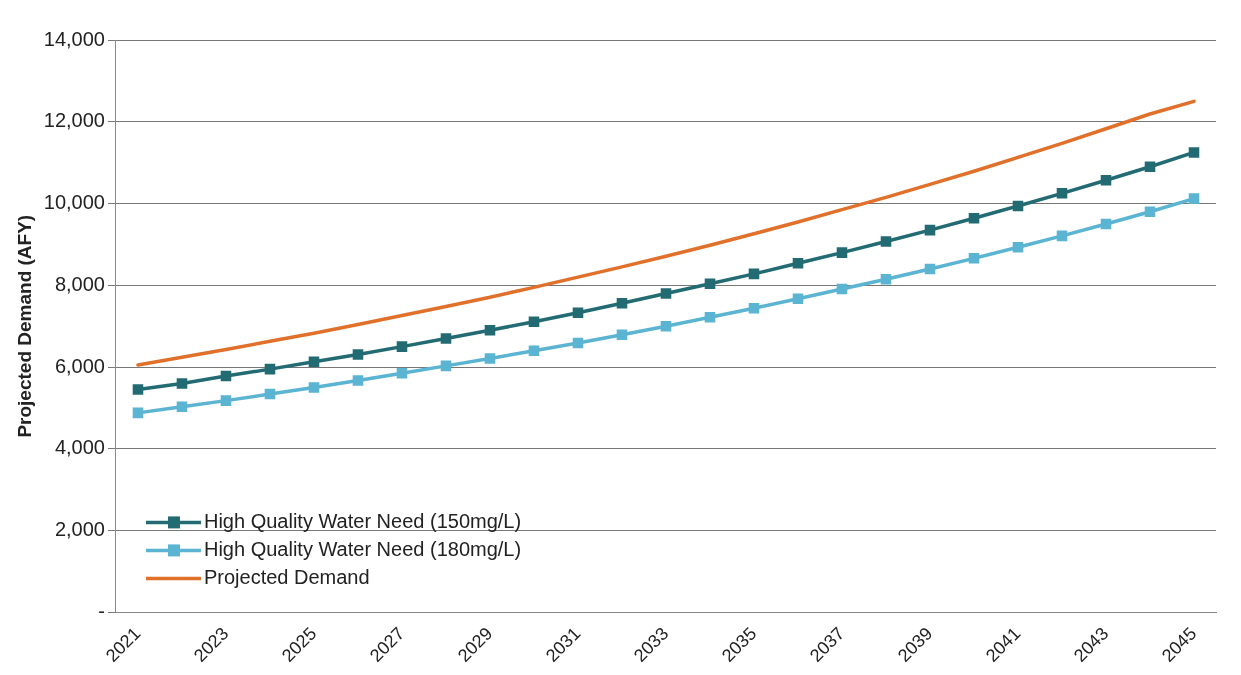 The width and height of the screenshot is (1241, 675). I want to click on y-tick-label: 6,000, so click(79, 365).